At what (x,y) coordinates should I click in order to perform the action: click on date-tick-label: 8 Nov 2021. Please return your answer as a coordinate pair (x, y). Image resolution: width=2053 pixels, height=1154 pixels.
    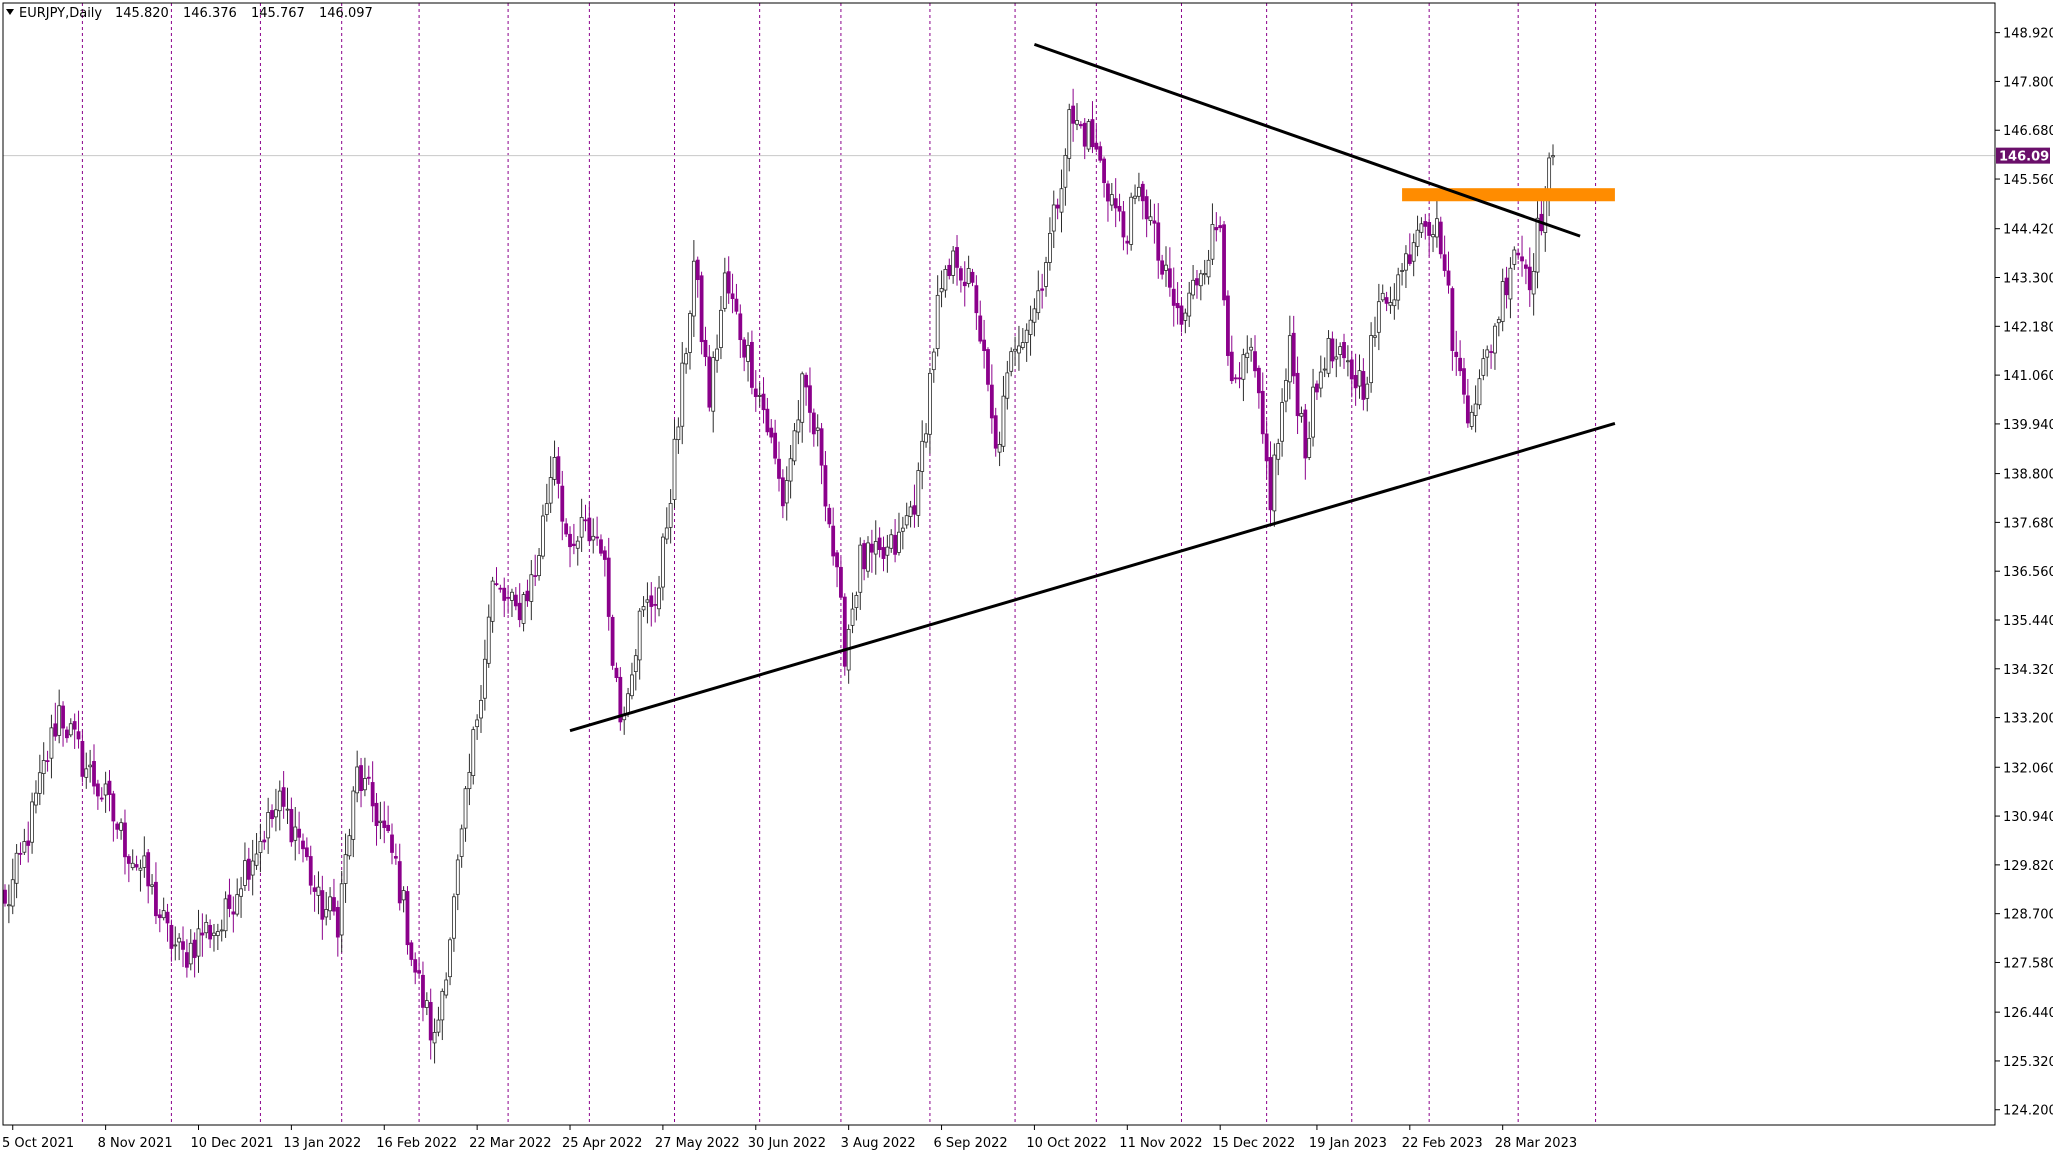
    Looking at the image, I should click on (135, 1143).